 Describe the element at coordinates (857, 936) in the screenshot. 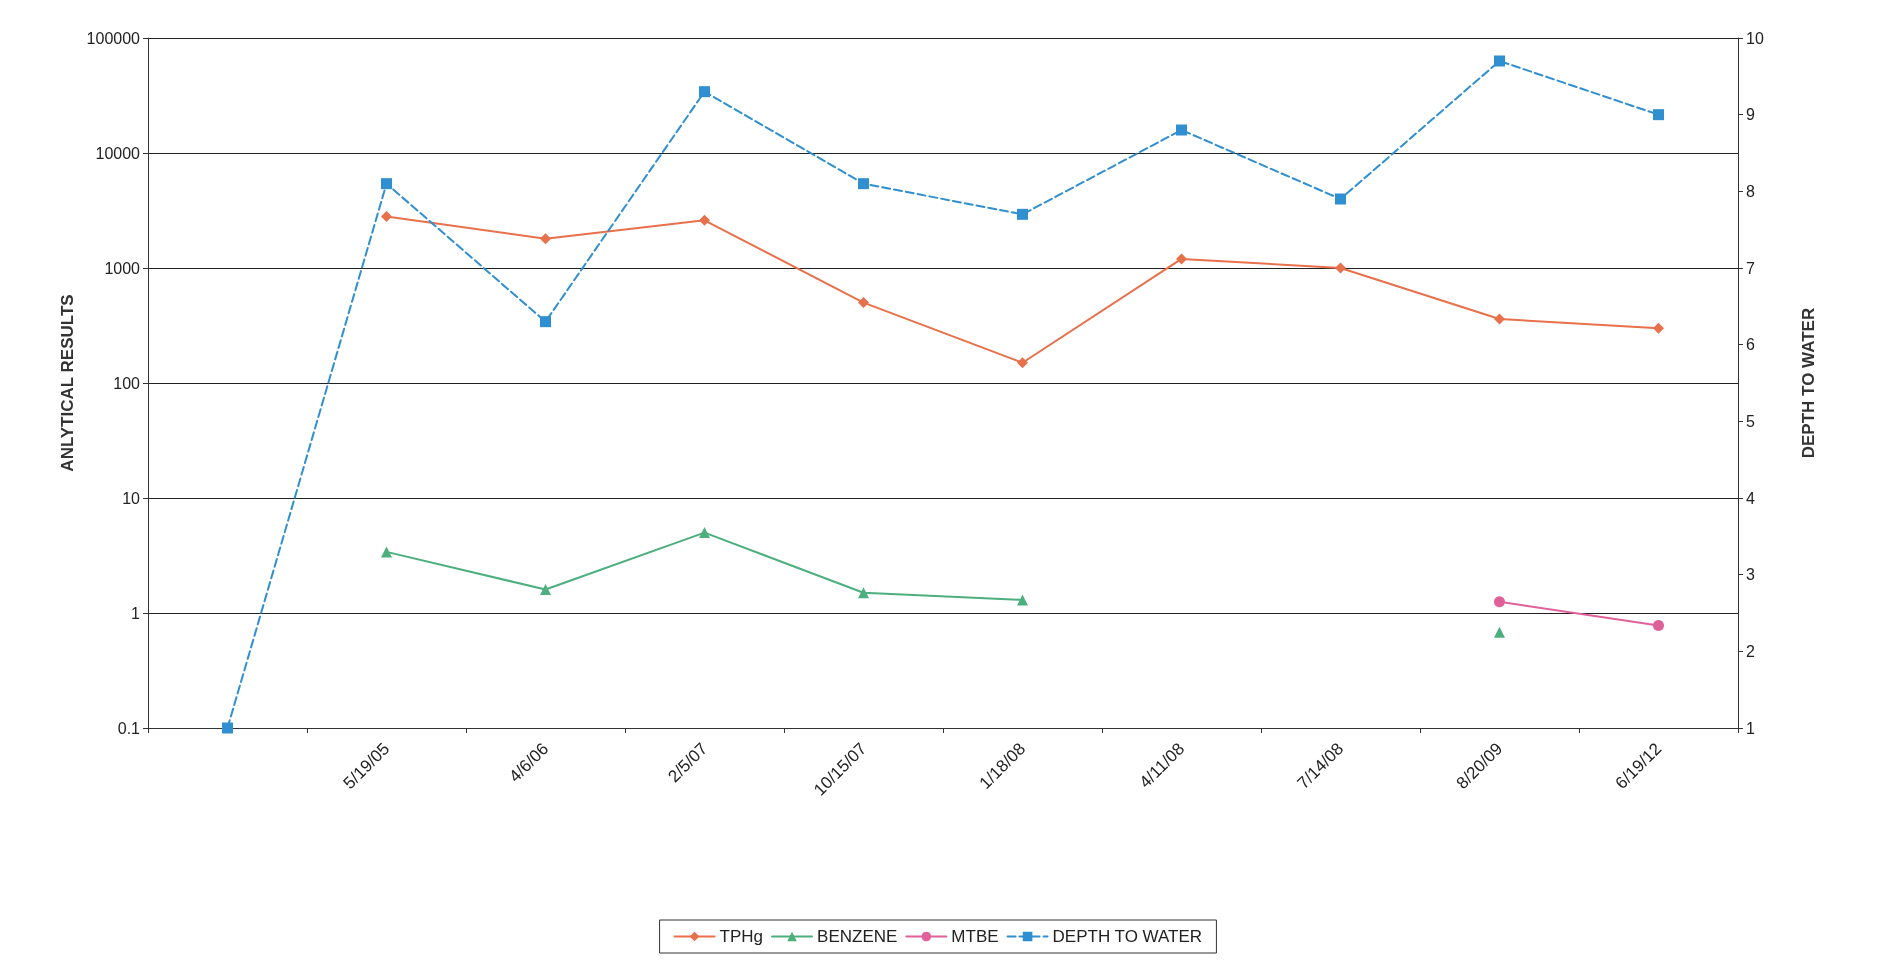

I see `legend-label: BENZENE` at that location.